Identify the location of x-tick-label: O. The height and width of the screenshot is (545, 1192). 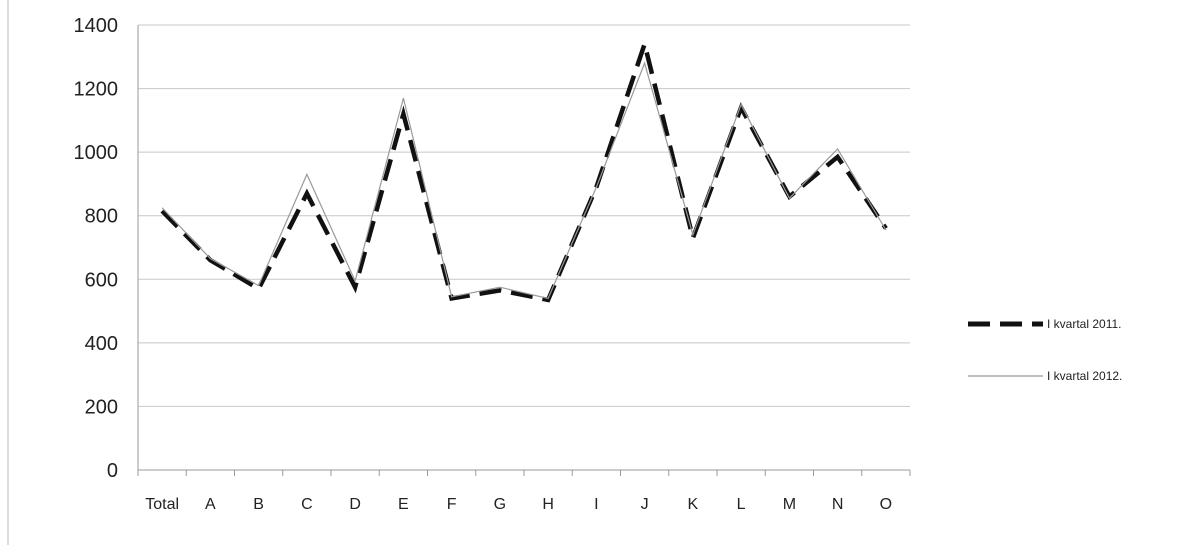
(886, 504).